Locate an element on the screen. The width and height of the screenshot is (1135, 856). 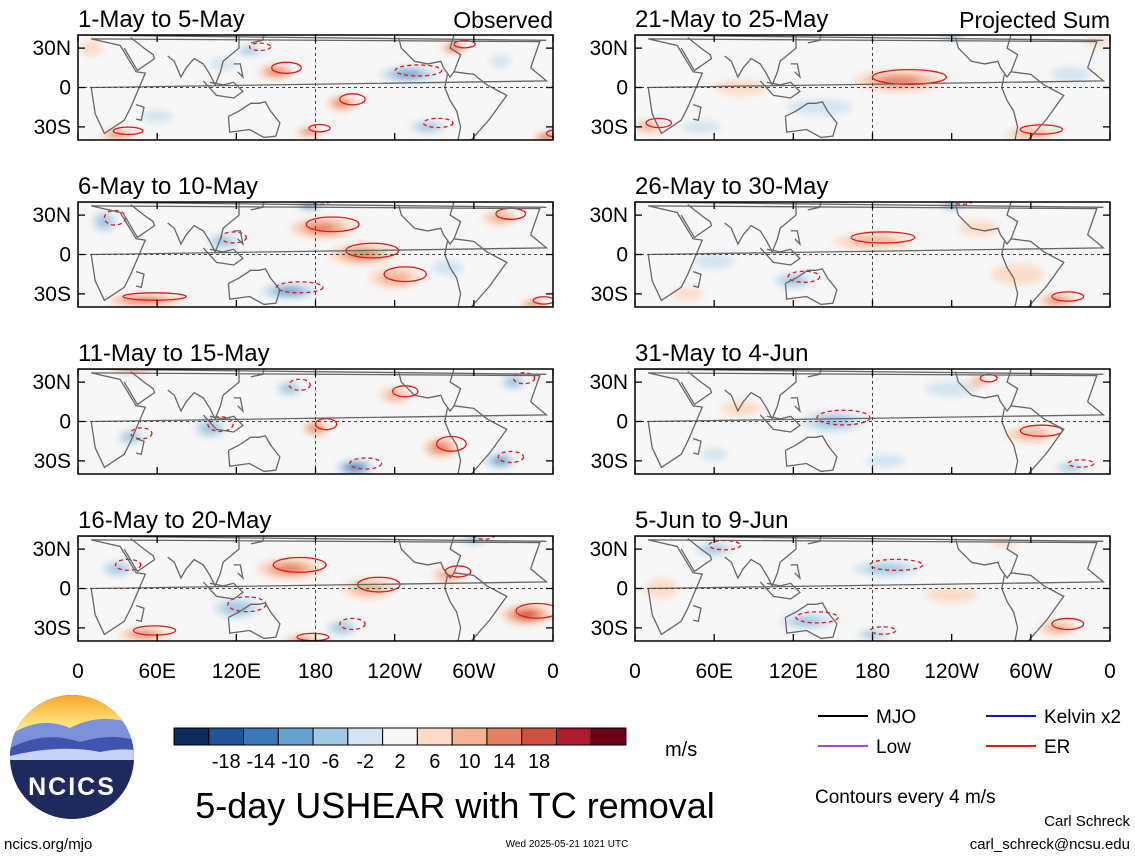
logo-text: NCICS is located at coordinates (72, 787).